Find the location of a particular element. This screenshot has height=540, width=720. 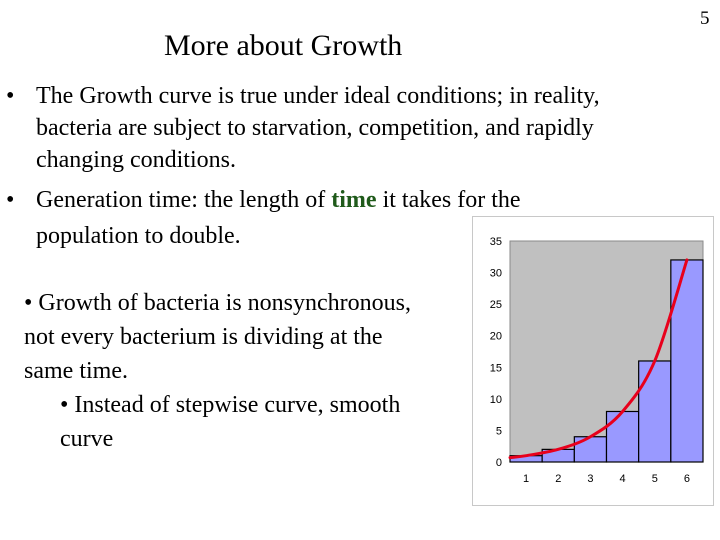

y-tick-label: 15 is located at coordinates (496, 368).